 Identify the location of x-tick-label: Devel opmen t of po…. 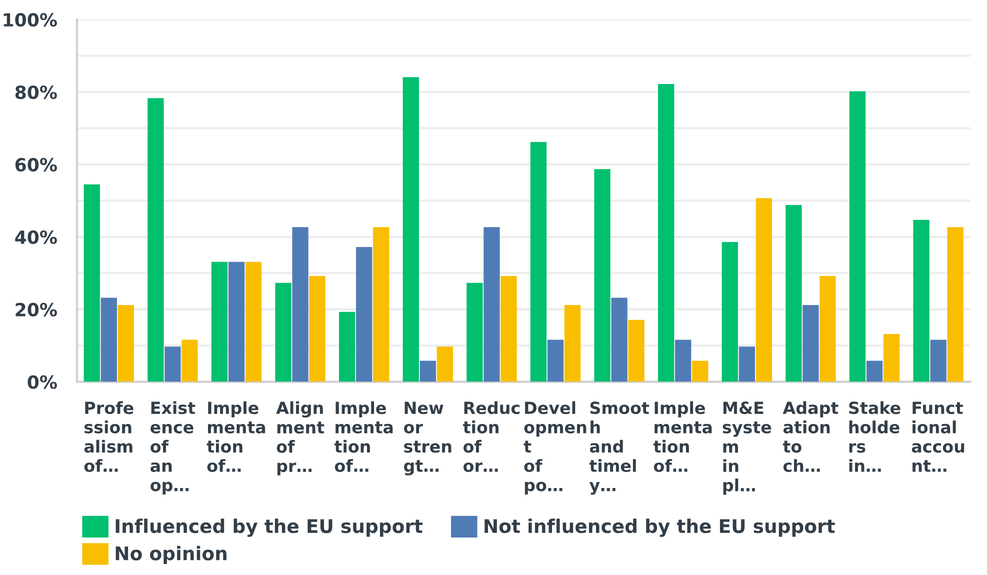
(555, 448).